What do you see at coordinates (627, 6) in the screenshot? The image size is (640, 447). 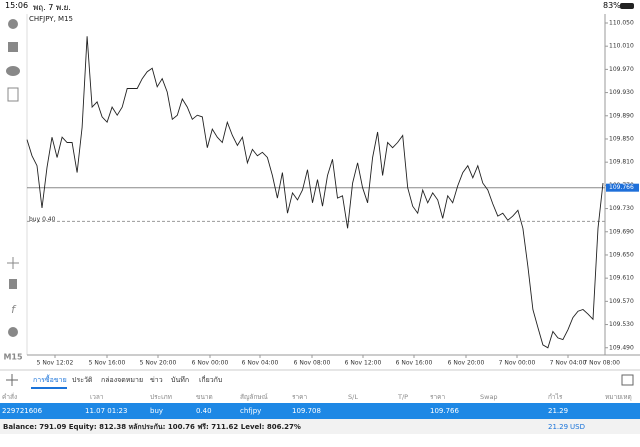 I see `battery-icon` at bounding box center [627, 6].